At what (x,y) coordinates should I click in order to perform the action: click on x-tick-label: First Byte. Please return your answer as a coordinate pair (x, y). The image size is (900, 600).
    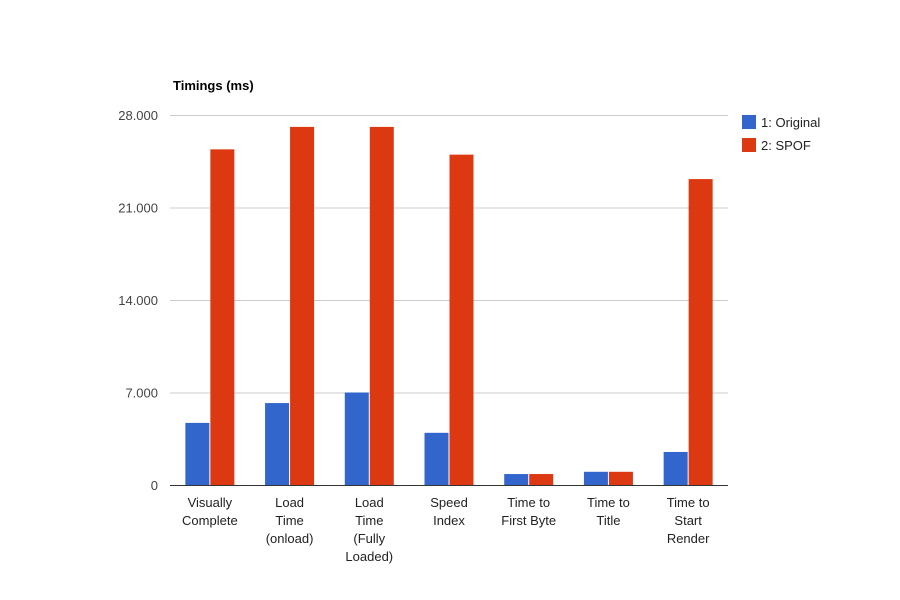
    Looking at the image, I should click on (528, 520).